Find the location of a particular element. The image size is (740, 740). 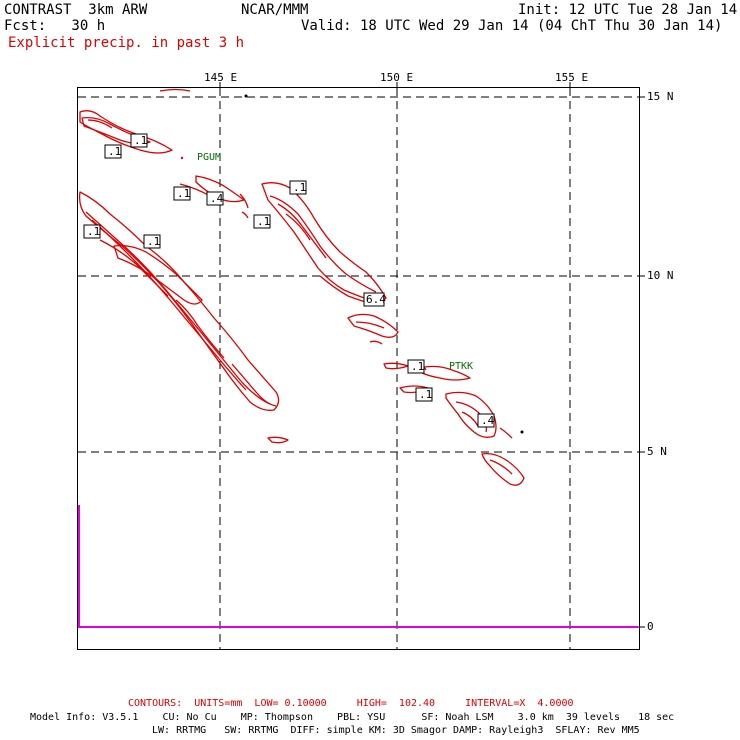

field-title: Explicit precip. in past 3 h is located at coordinates (126, 43).